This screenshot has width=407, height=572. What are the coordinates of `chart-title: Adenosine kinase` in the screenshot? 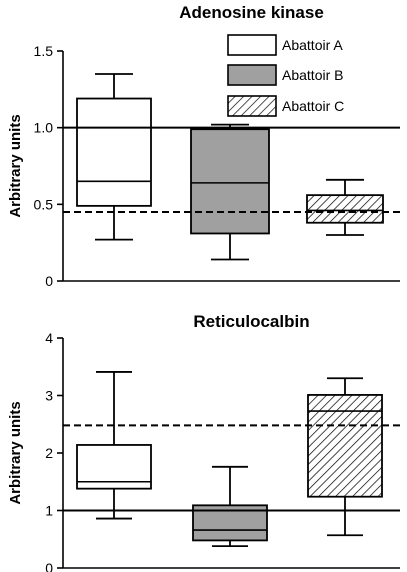 It's located at (251, 12).